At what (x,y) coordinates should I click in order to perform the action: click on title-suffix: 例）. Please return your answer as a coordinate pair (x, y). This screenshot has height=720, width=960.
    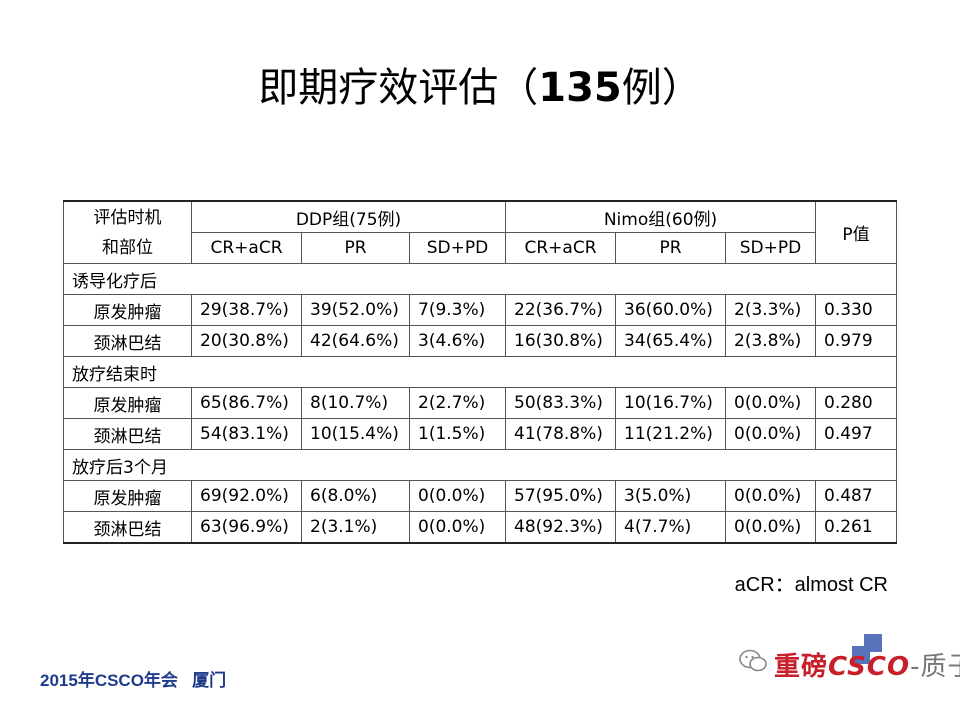
    Looking at the image, I should click on (661, 88).